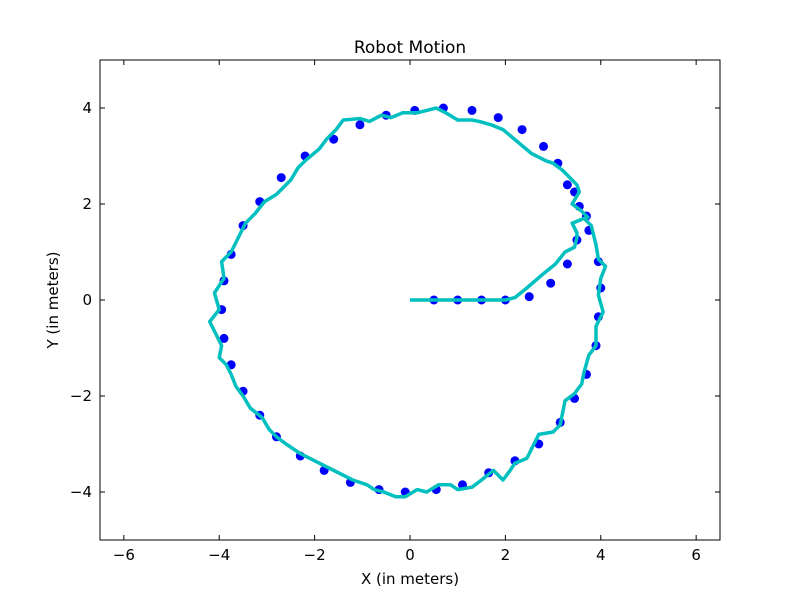 The image size is (800, 600). Describe the element at coordinates (81, 492) in the screenshot. I see `y-tick-label: −4` at that location.